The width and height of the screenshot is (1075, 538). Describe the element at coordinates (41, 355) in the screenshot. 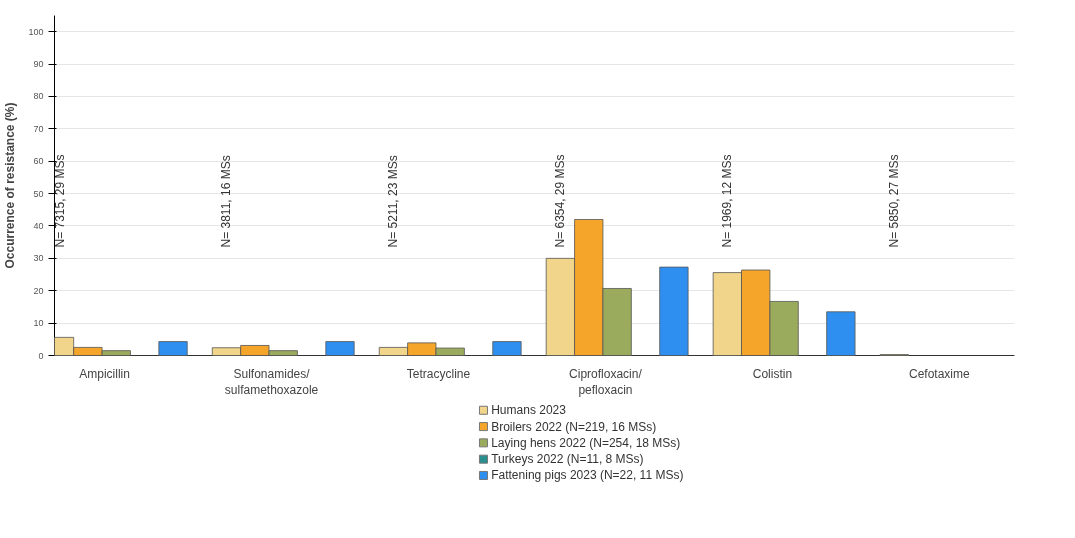

I see `y-tick-label: 0` at that location.